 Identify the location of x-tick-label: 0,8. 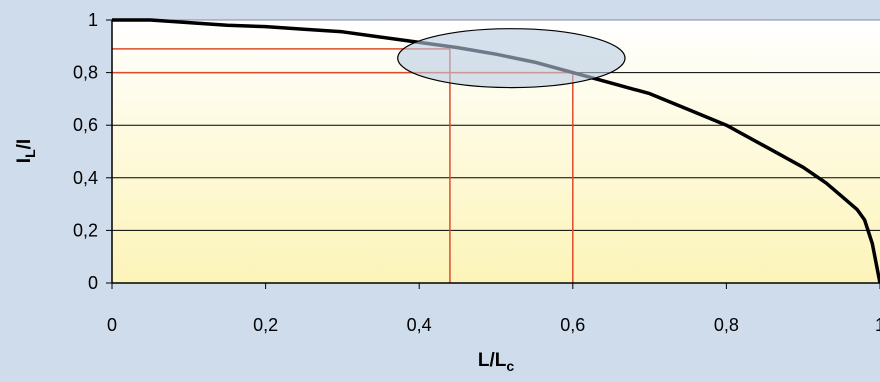
(726, 325).